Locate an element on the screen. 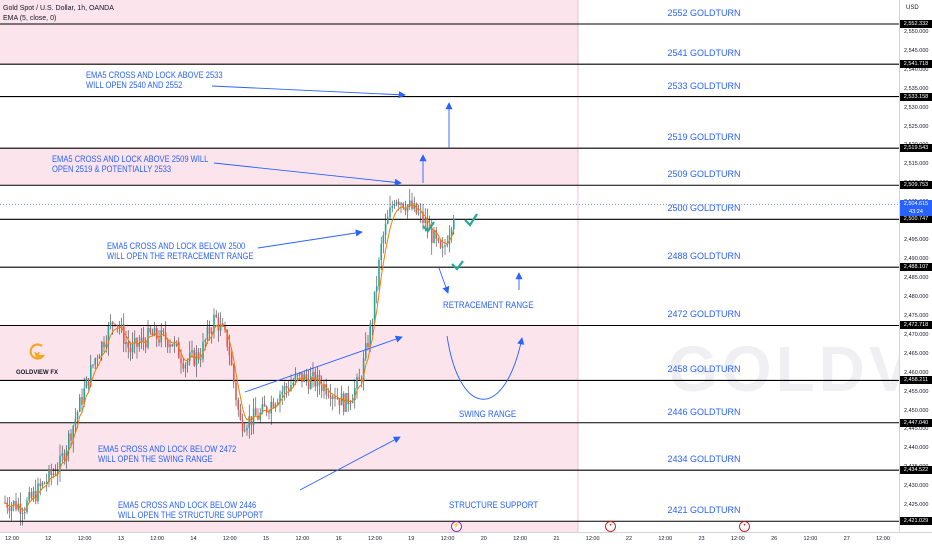 This screenshot has height=550, width=932. price-tick-label: 2,495.000 is located at coordinates (916, 240).